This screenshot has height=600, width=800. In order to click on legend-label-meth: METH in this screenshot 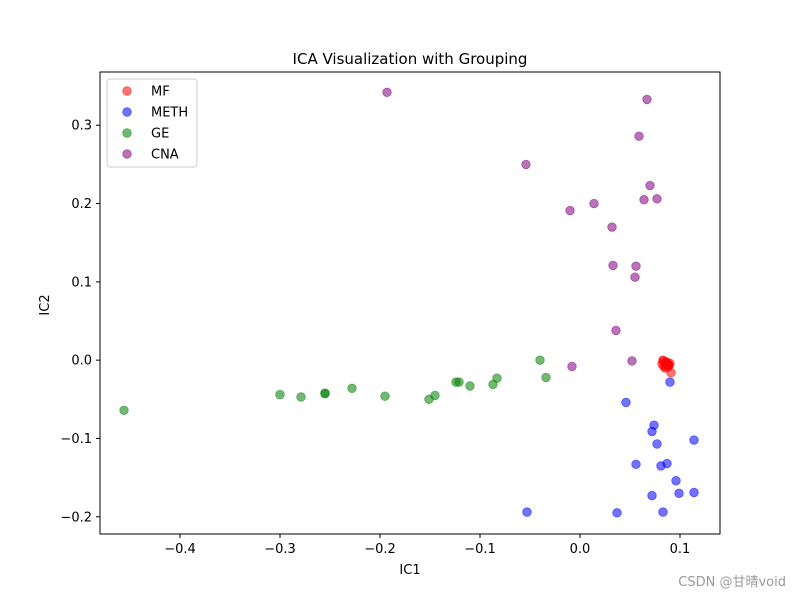, I will do `click(169, 113)`.